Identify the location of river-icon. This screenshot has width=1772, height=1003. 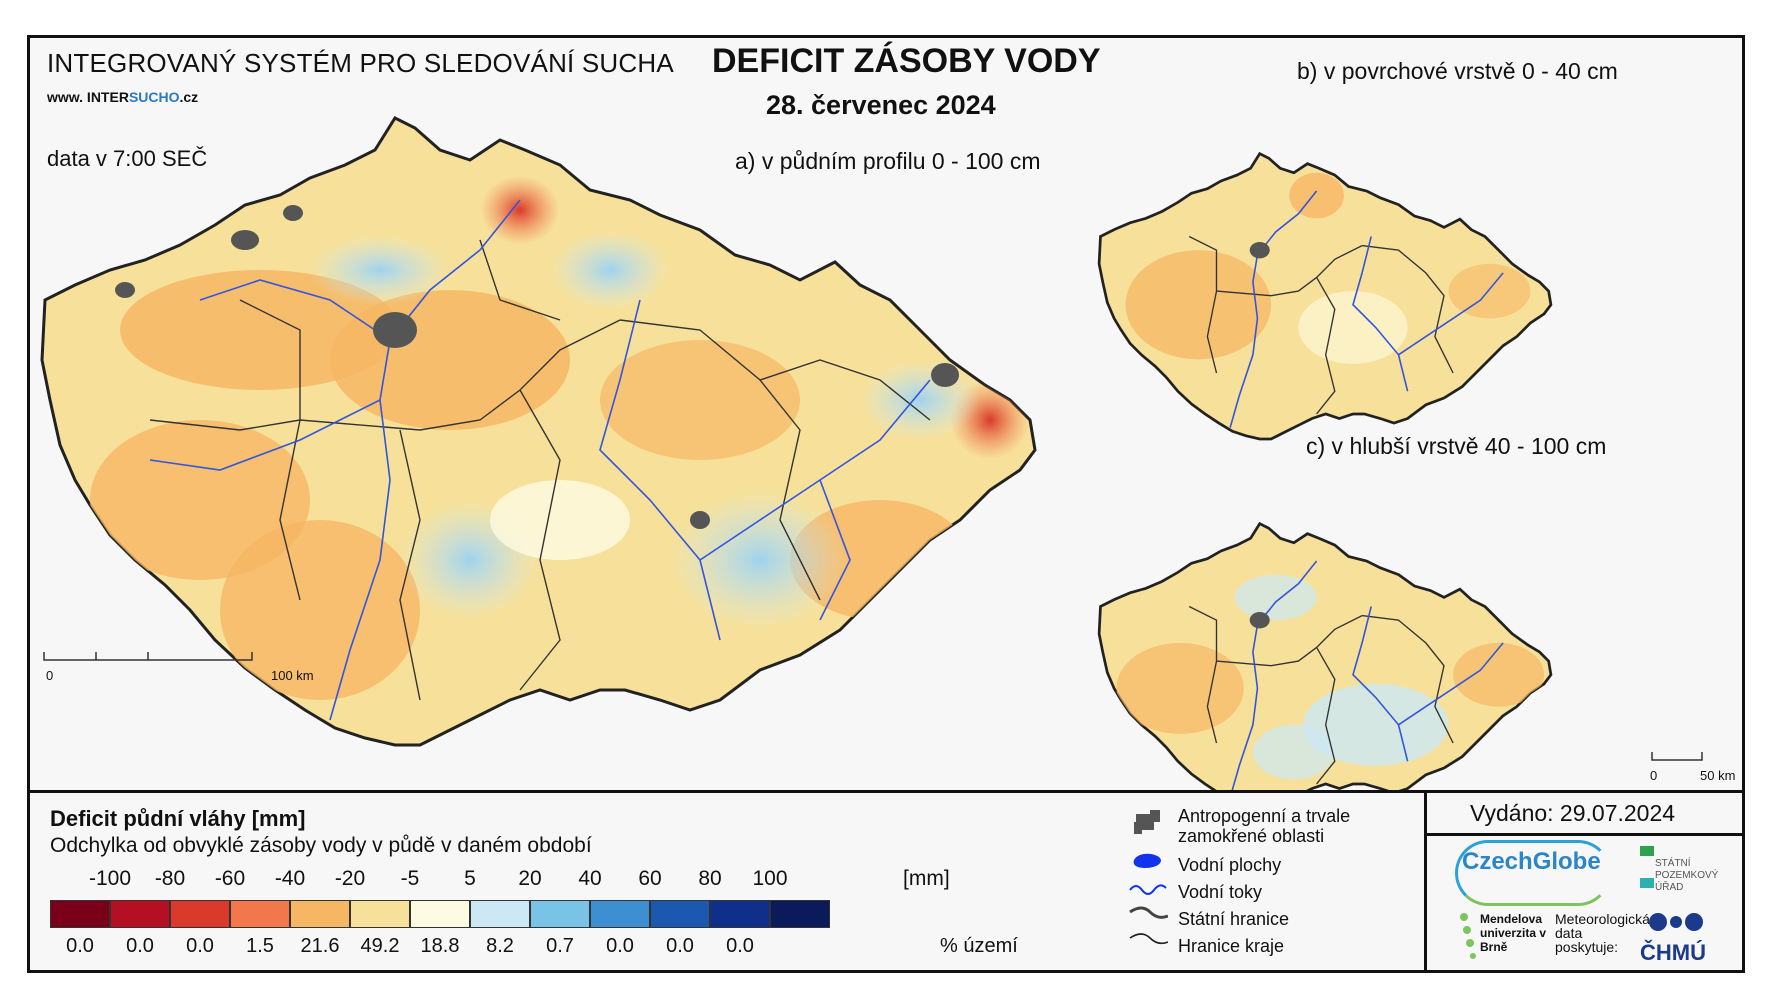
(1148, 889).